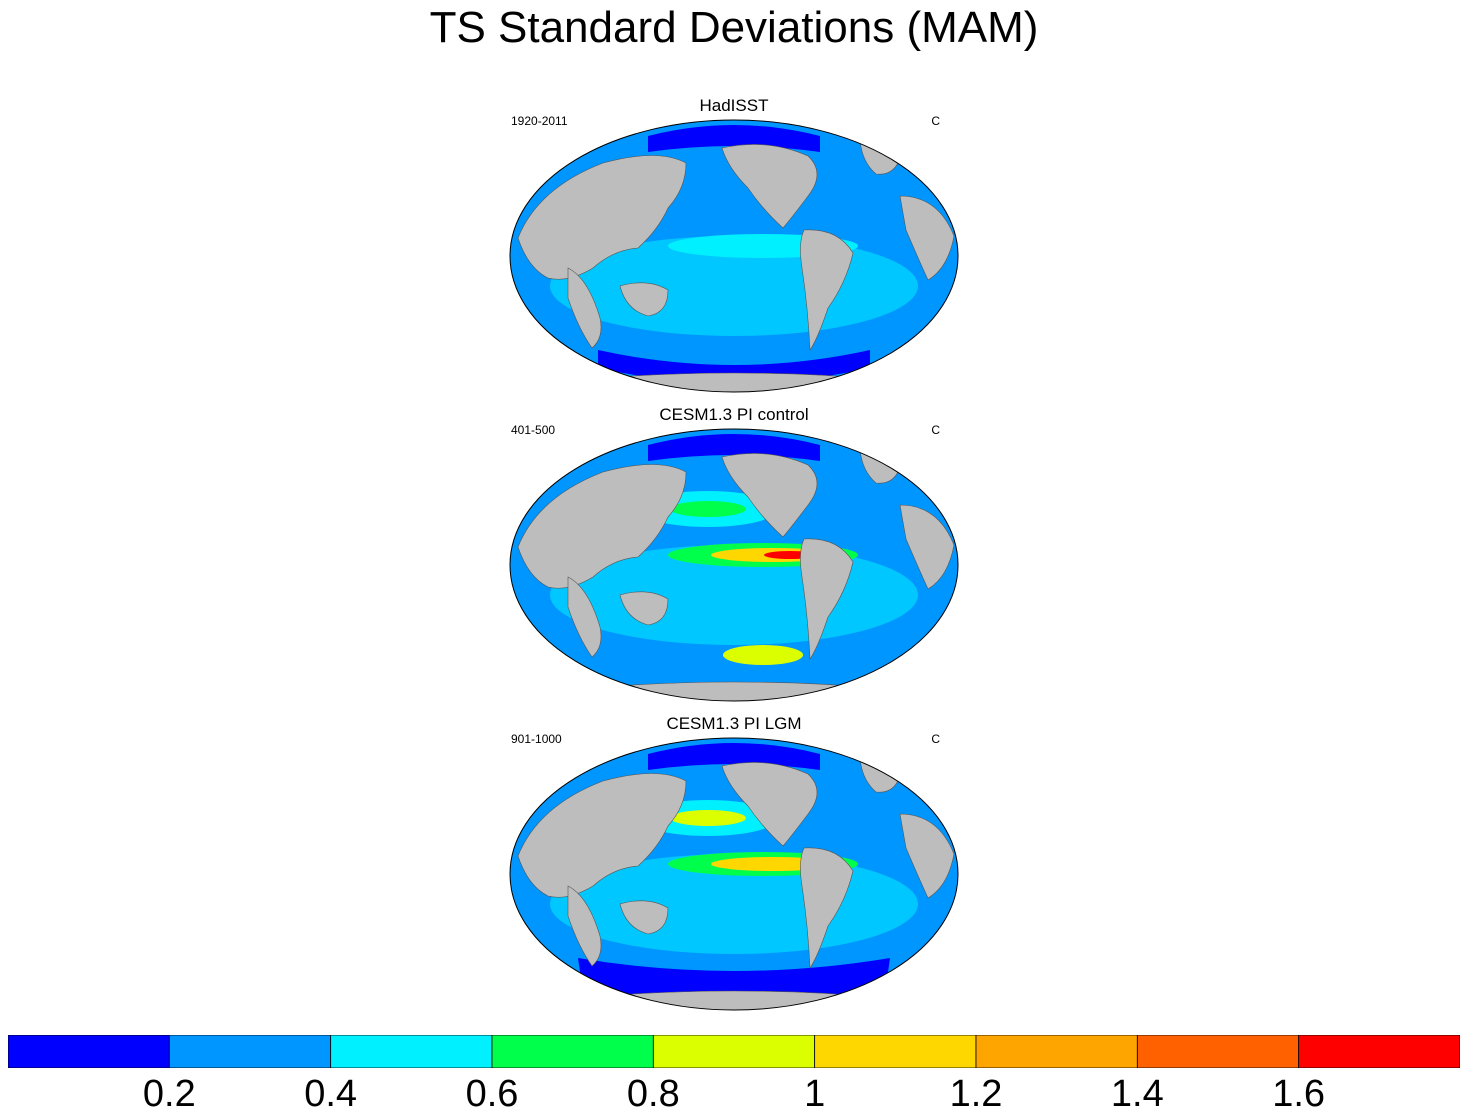  I want to click on colorbar-tick-label: 0.4, so click(331, 1094).